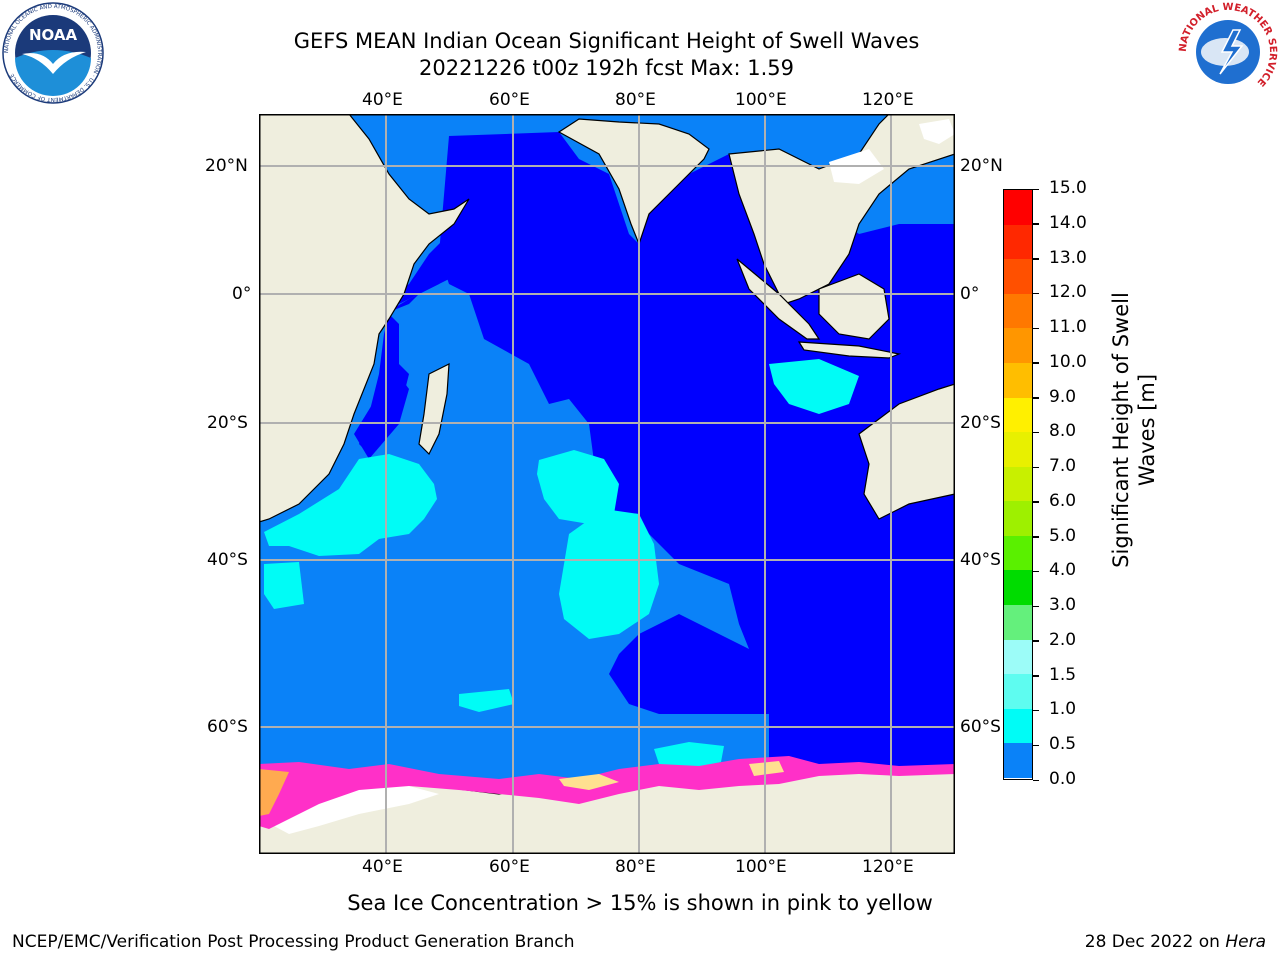 The image size is (1280, 960). I want to click on lat-label-20n-left: 20°N, so click(226, 166).